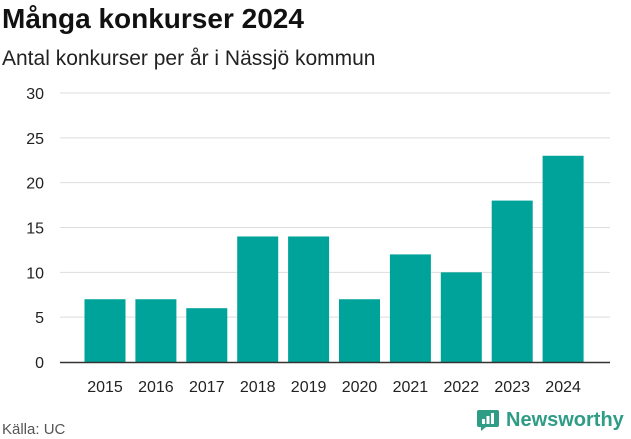 This screenshot has width=631, height=439. I want to click on x-tick-label: 2023, so click(512, 387).